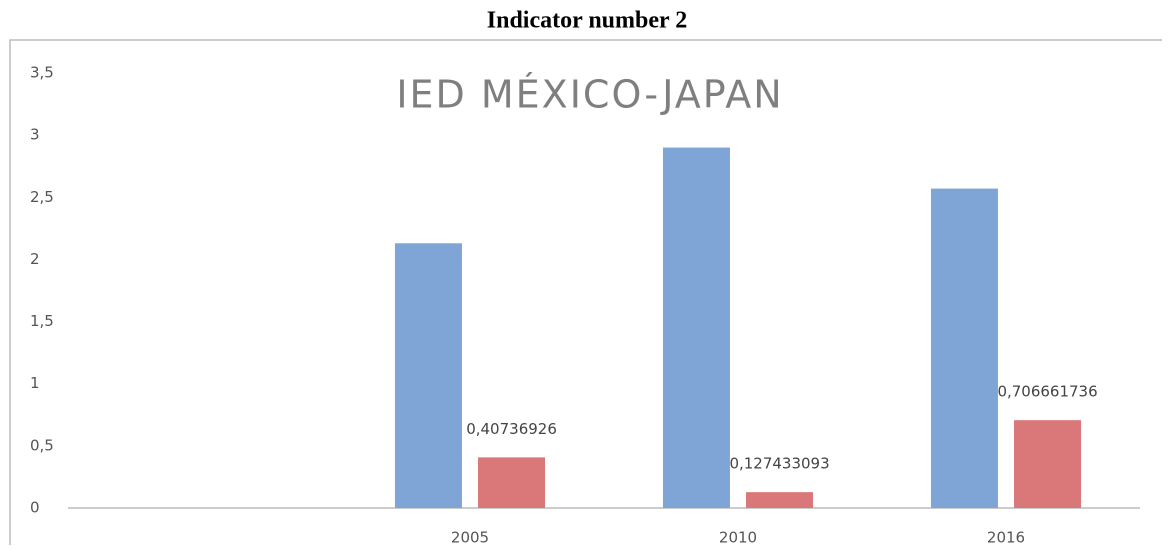 The image size is (1174, 550). I want to click on y-tick-label: 0, so click(35, 508).